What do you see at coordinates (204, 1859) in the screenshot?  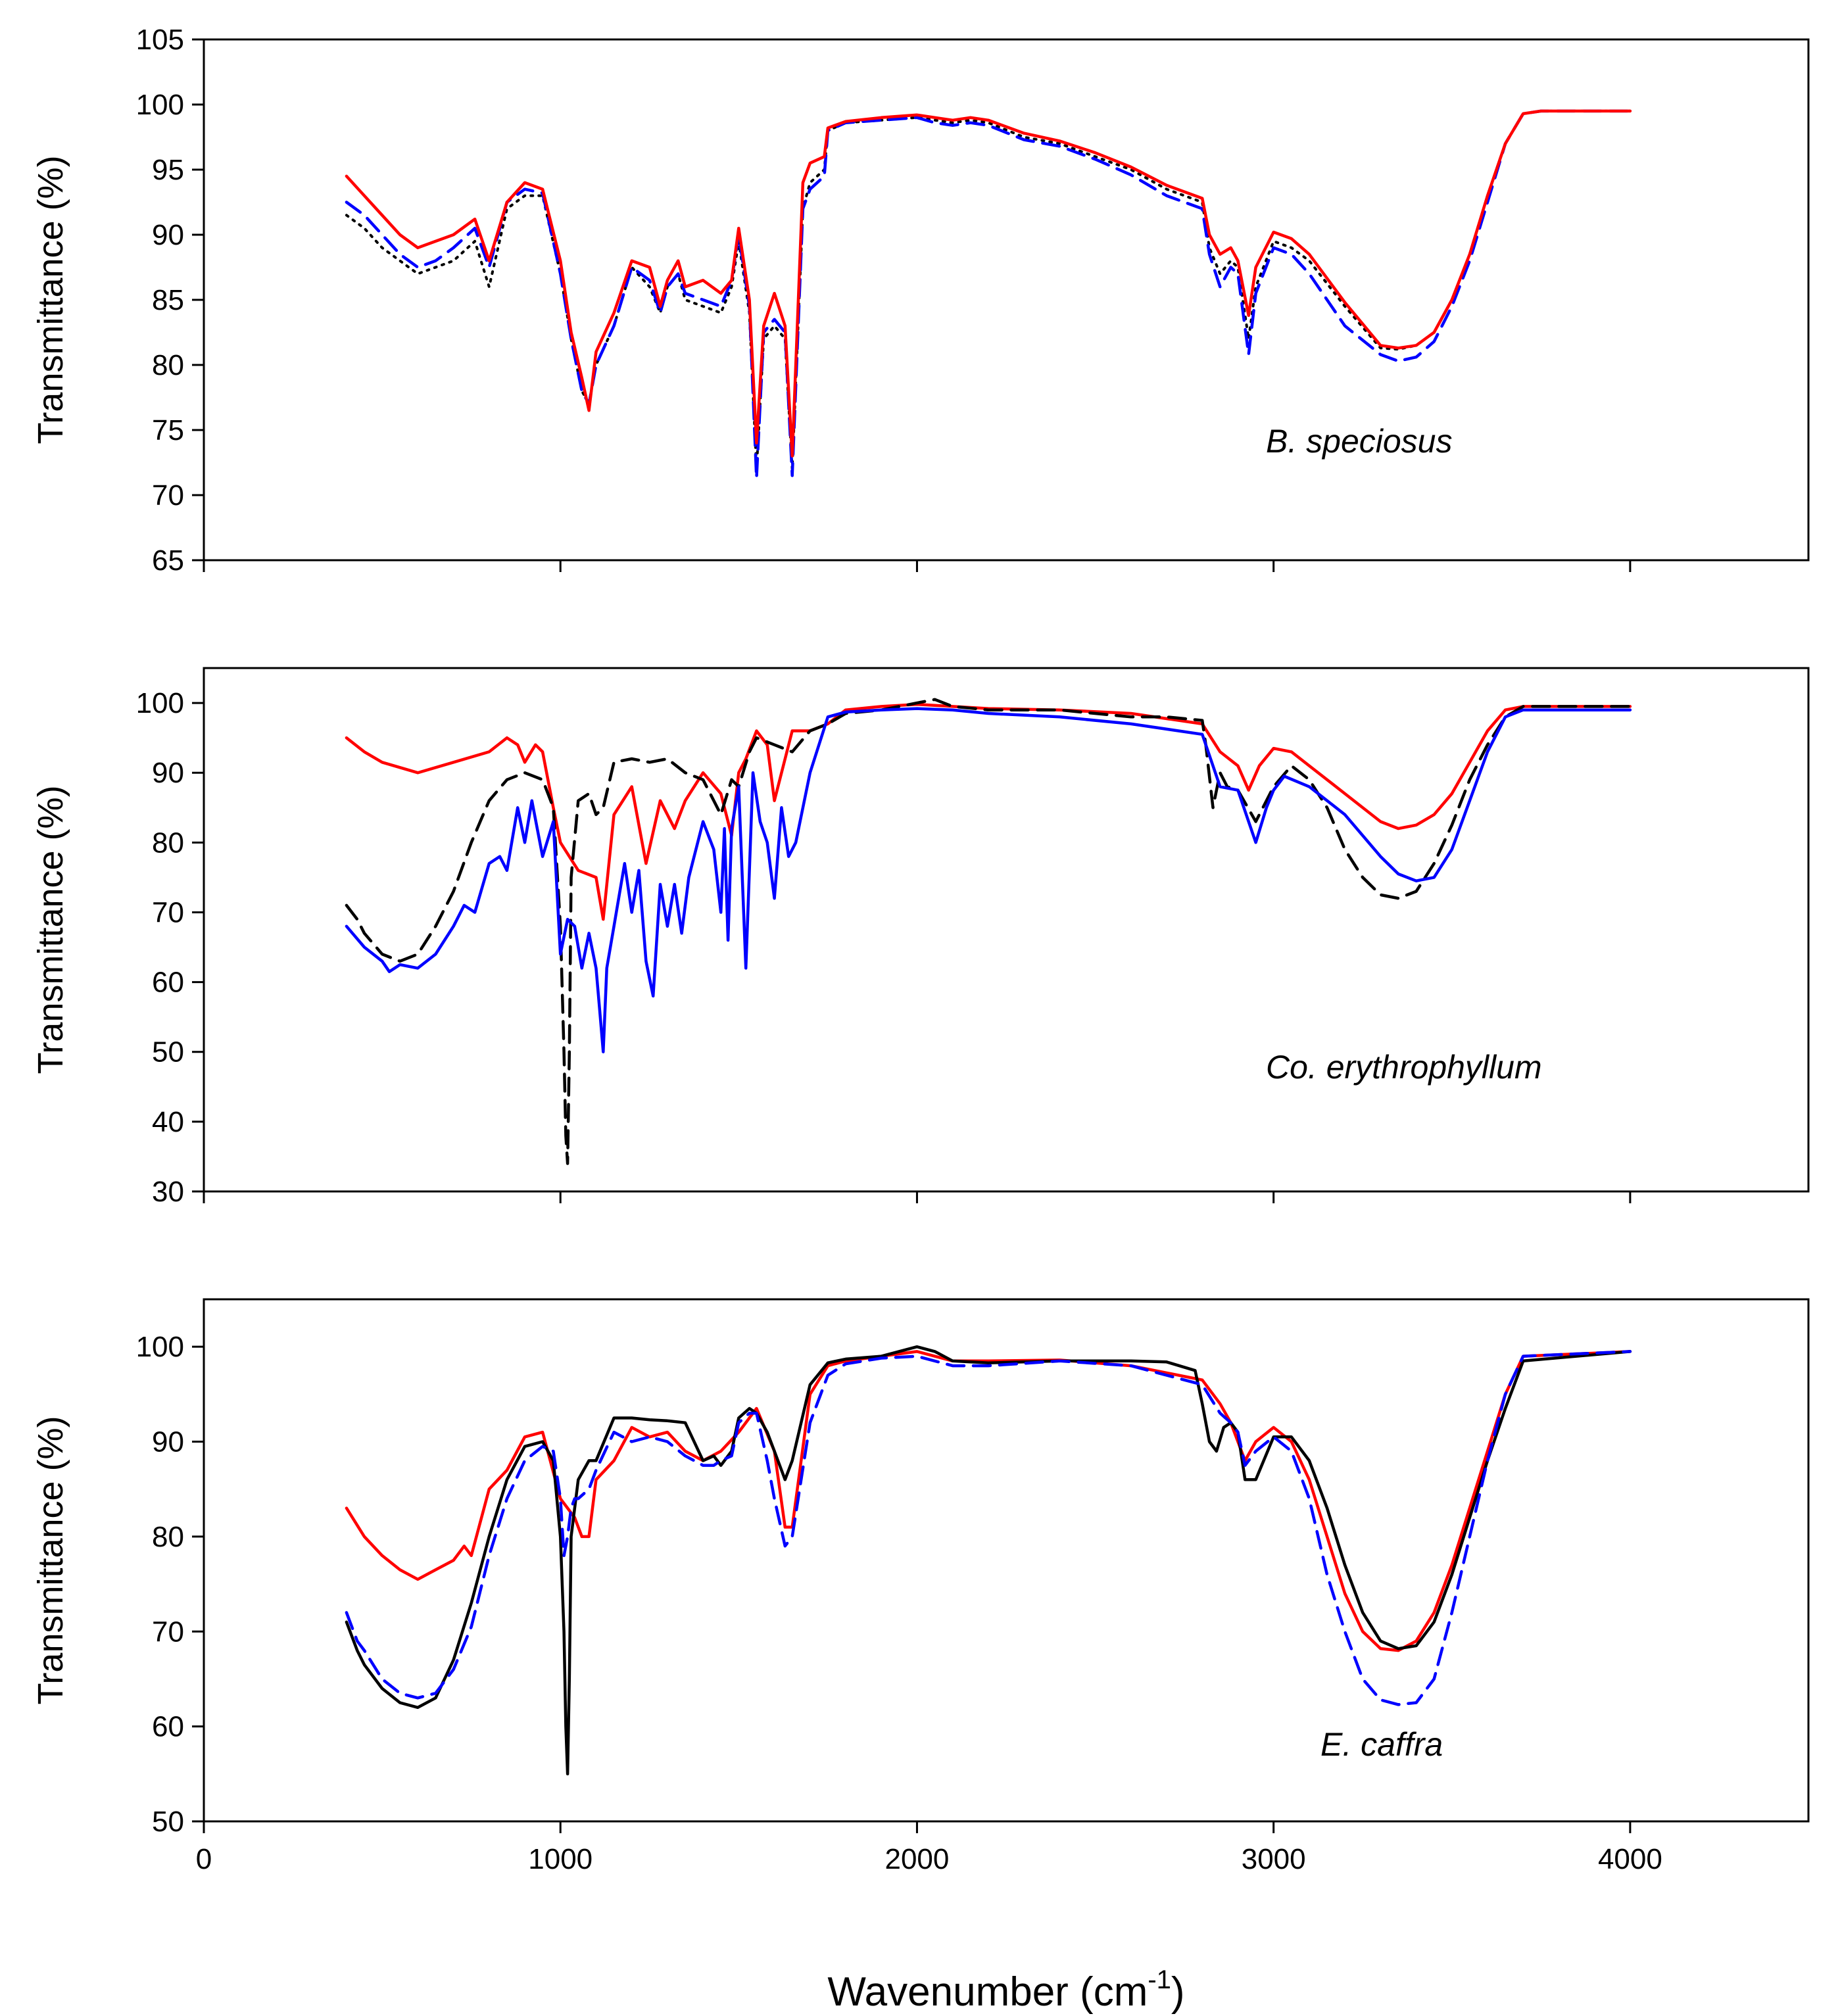 I see `x-tick-label: 0` at bounding box center [204, 1859].